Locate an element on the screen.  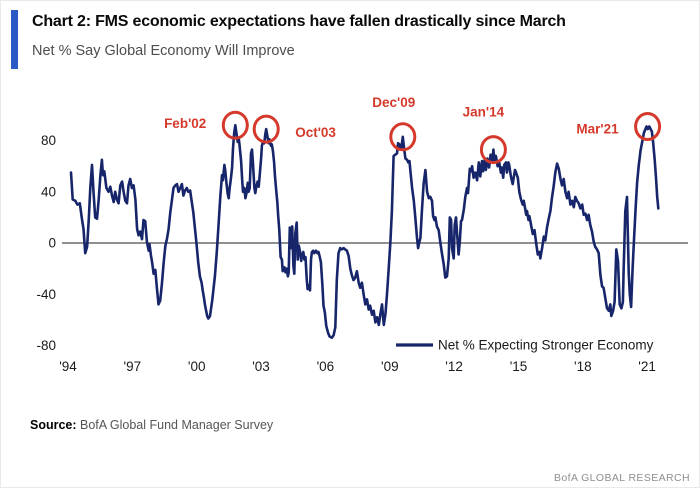
y-tick-label: 40 is located at coordinates (48, 191).